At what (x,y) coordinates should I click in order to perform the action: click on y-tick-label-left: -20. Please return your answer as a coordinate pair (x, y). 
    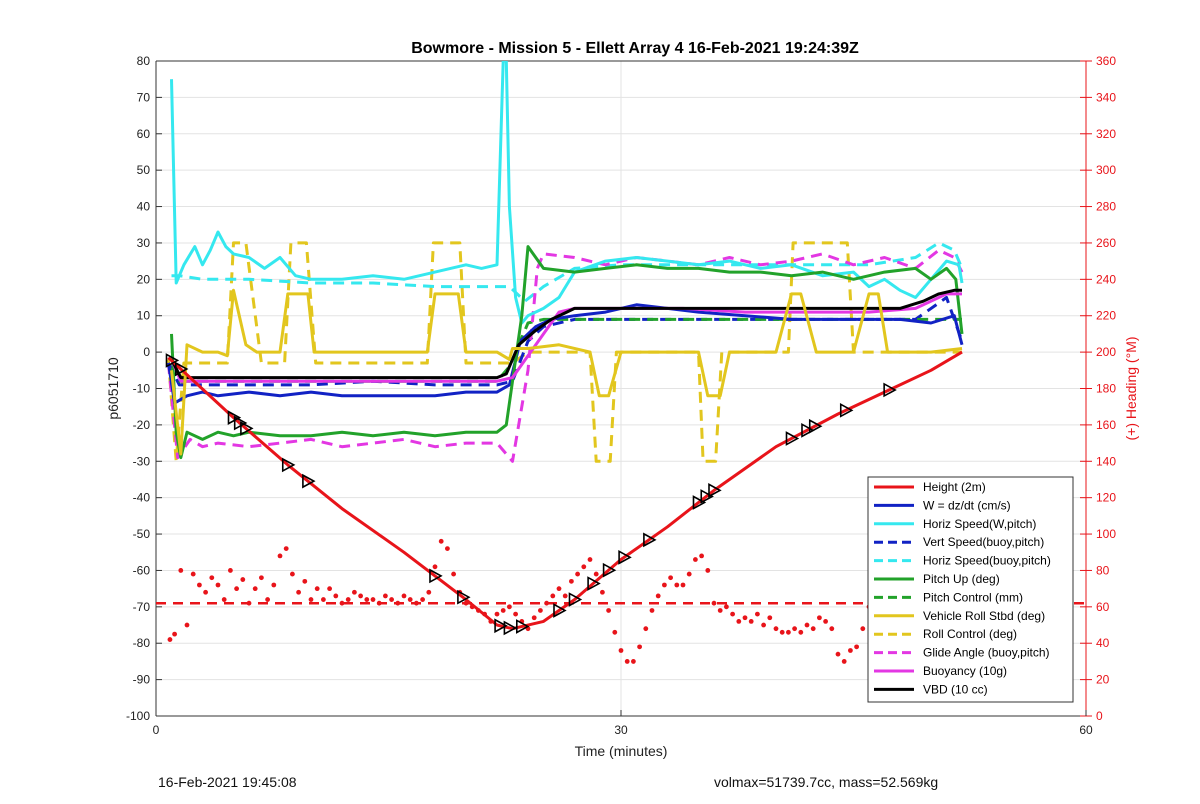
    Looking at the image, I should click on (142, 425).